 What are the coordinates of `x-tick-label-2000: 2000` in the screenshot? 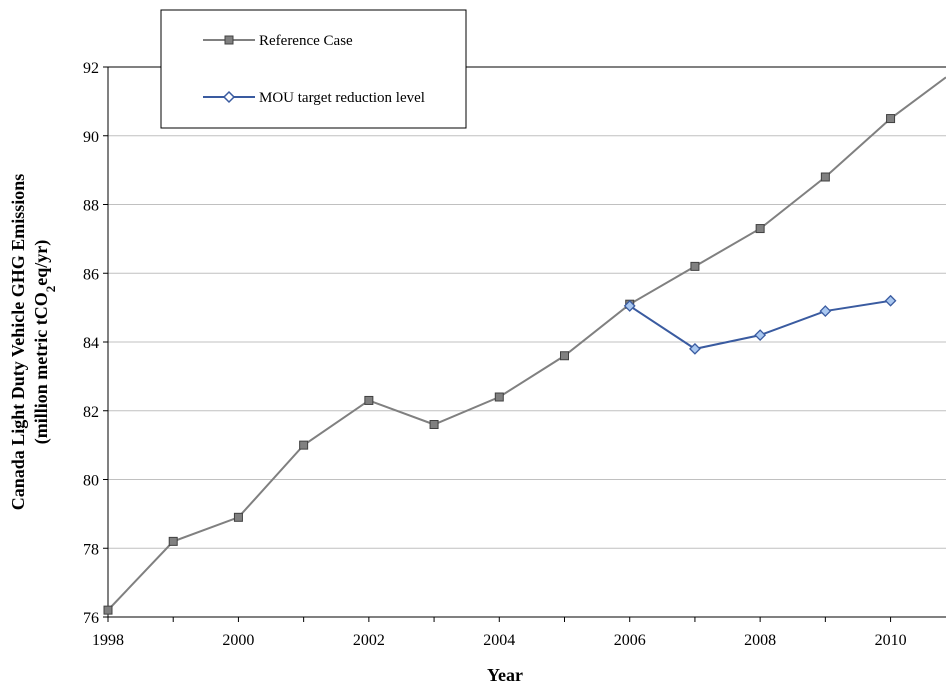 It's located at (238, 640).